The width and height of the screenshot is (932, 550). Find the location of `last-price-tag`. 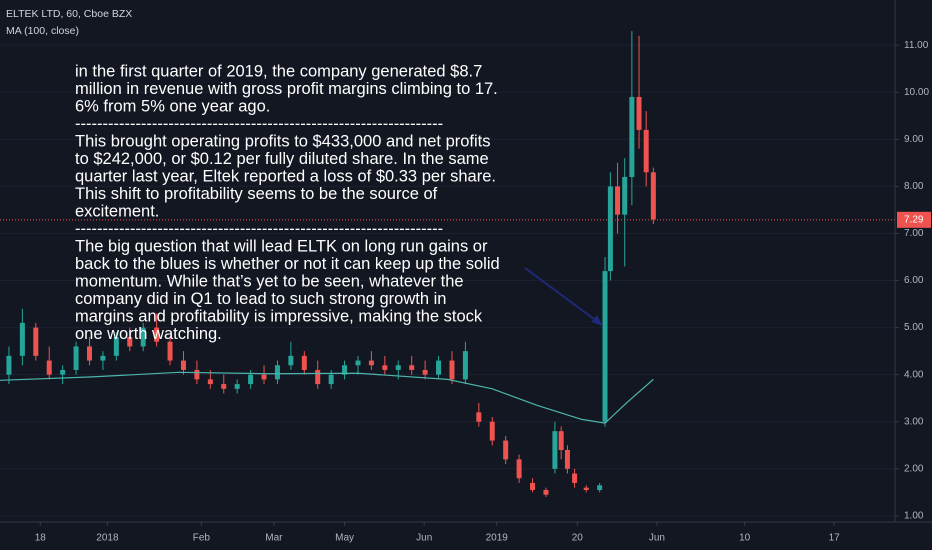

last-price-tag is located at coordinates (914, 219).